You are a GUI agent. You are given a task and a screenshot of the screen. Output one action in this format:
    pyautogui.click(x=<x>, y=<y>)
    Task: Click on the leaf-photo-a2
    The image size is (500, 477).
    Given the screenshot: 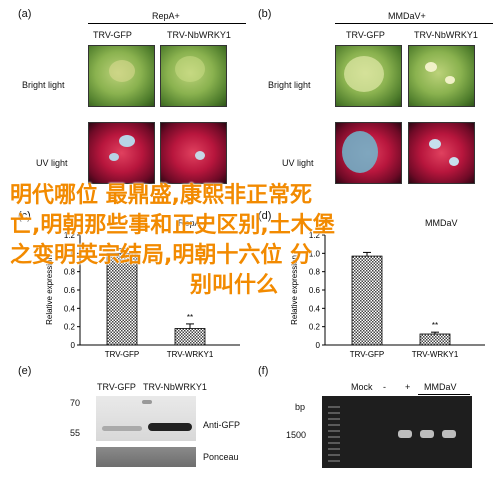 What is the action you would take?
    pyautogui.click(x=193, y=76)
    